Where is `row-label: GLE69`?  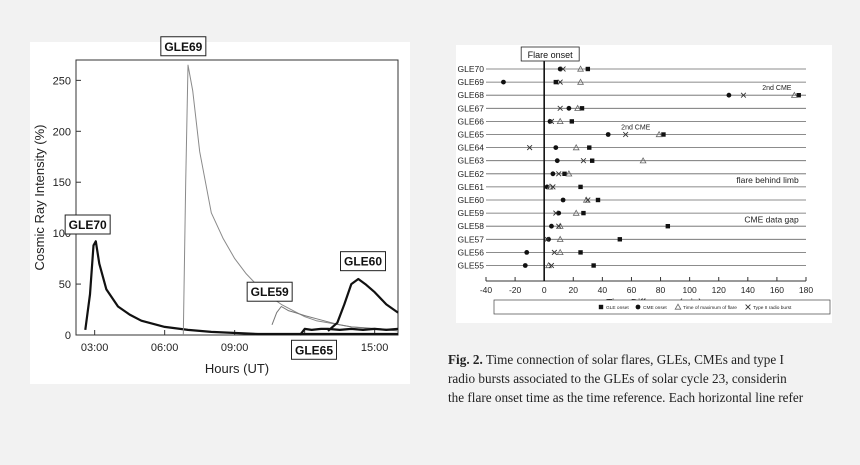 row-label: GLE69 is located at coordinates (471, 82).